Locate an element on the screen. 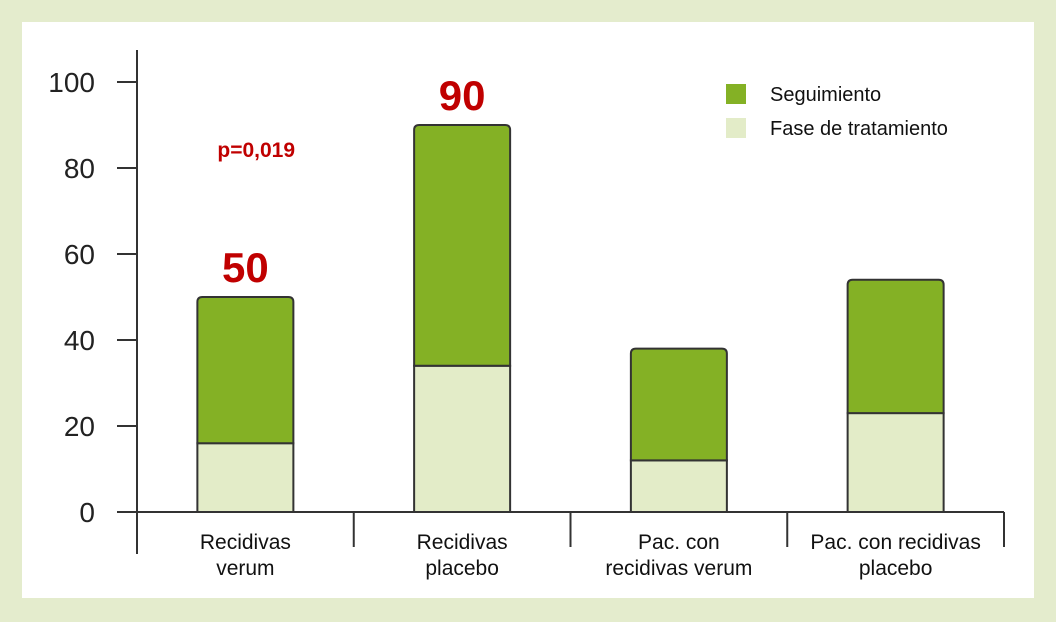 The image size is (1056, 622). y-tick-label: 20 is located at coordinates (79, 426).